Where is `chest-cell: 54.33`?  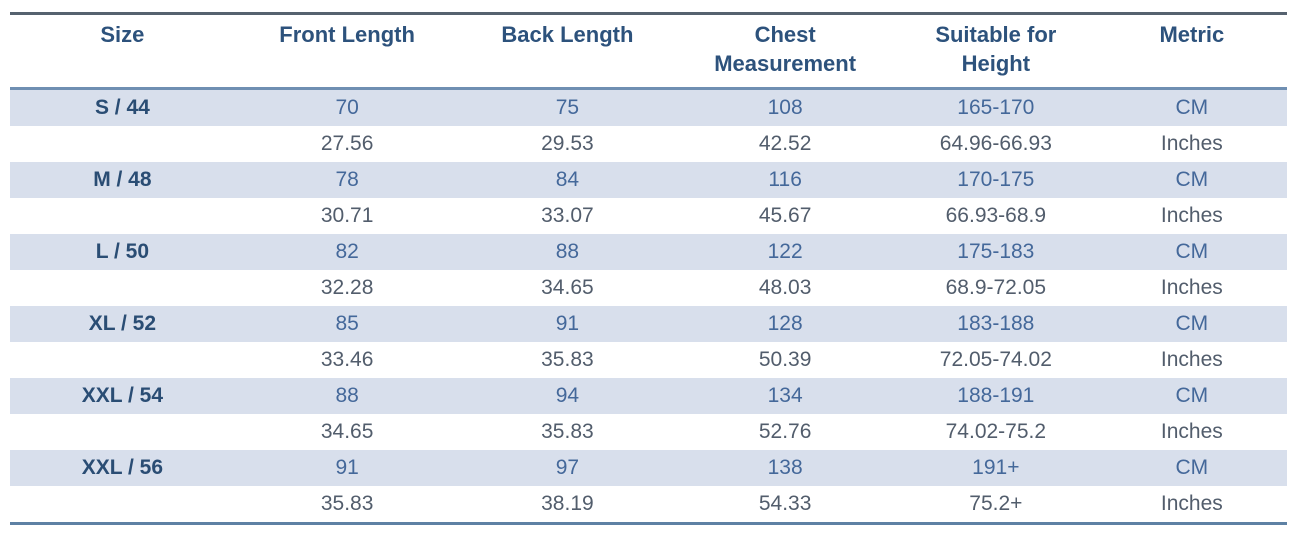
chest-cell: 54.33 is located at coordinates (785, 503).